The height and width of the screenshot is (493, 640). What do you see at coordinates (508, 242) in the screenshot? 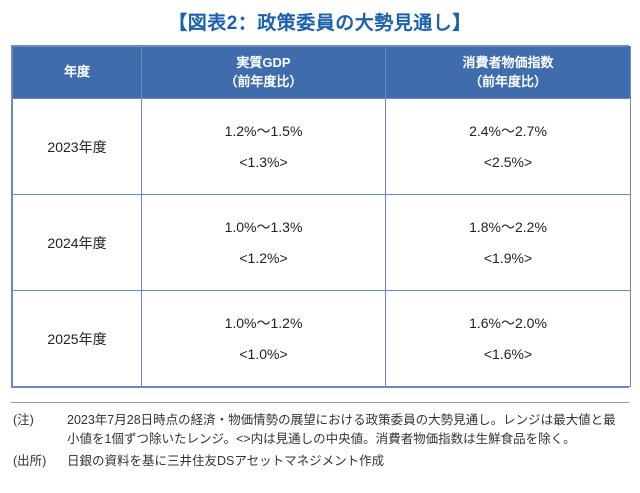
I see `cpi-cell: 1.8%～2.2% <1.9%>` at bounding box center [508, 242].